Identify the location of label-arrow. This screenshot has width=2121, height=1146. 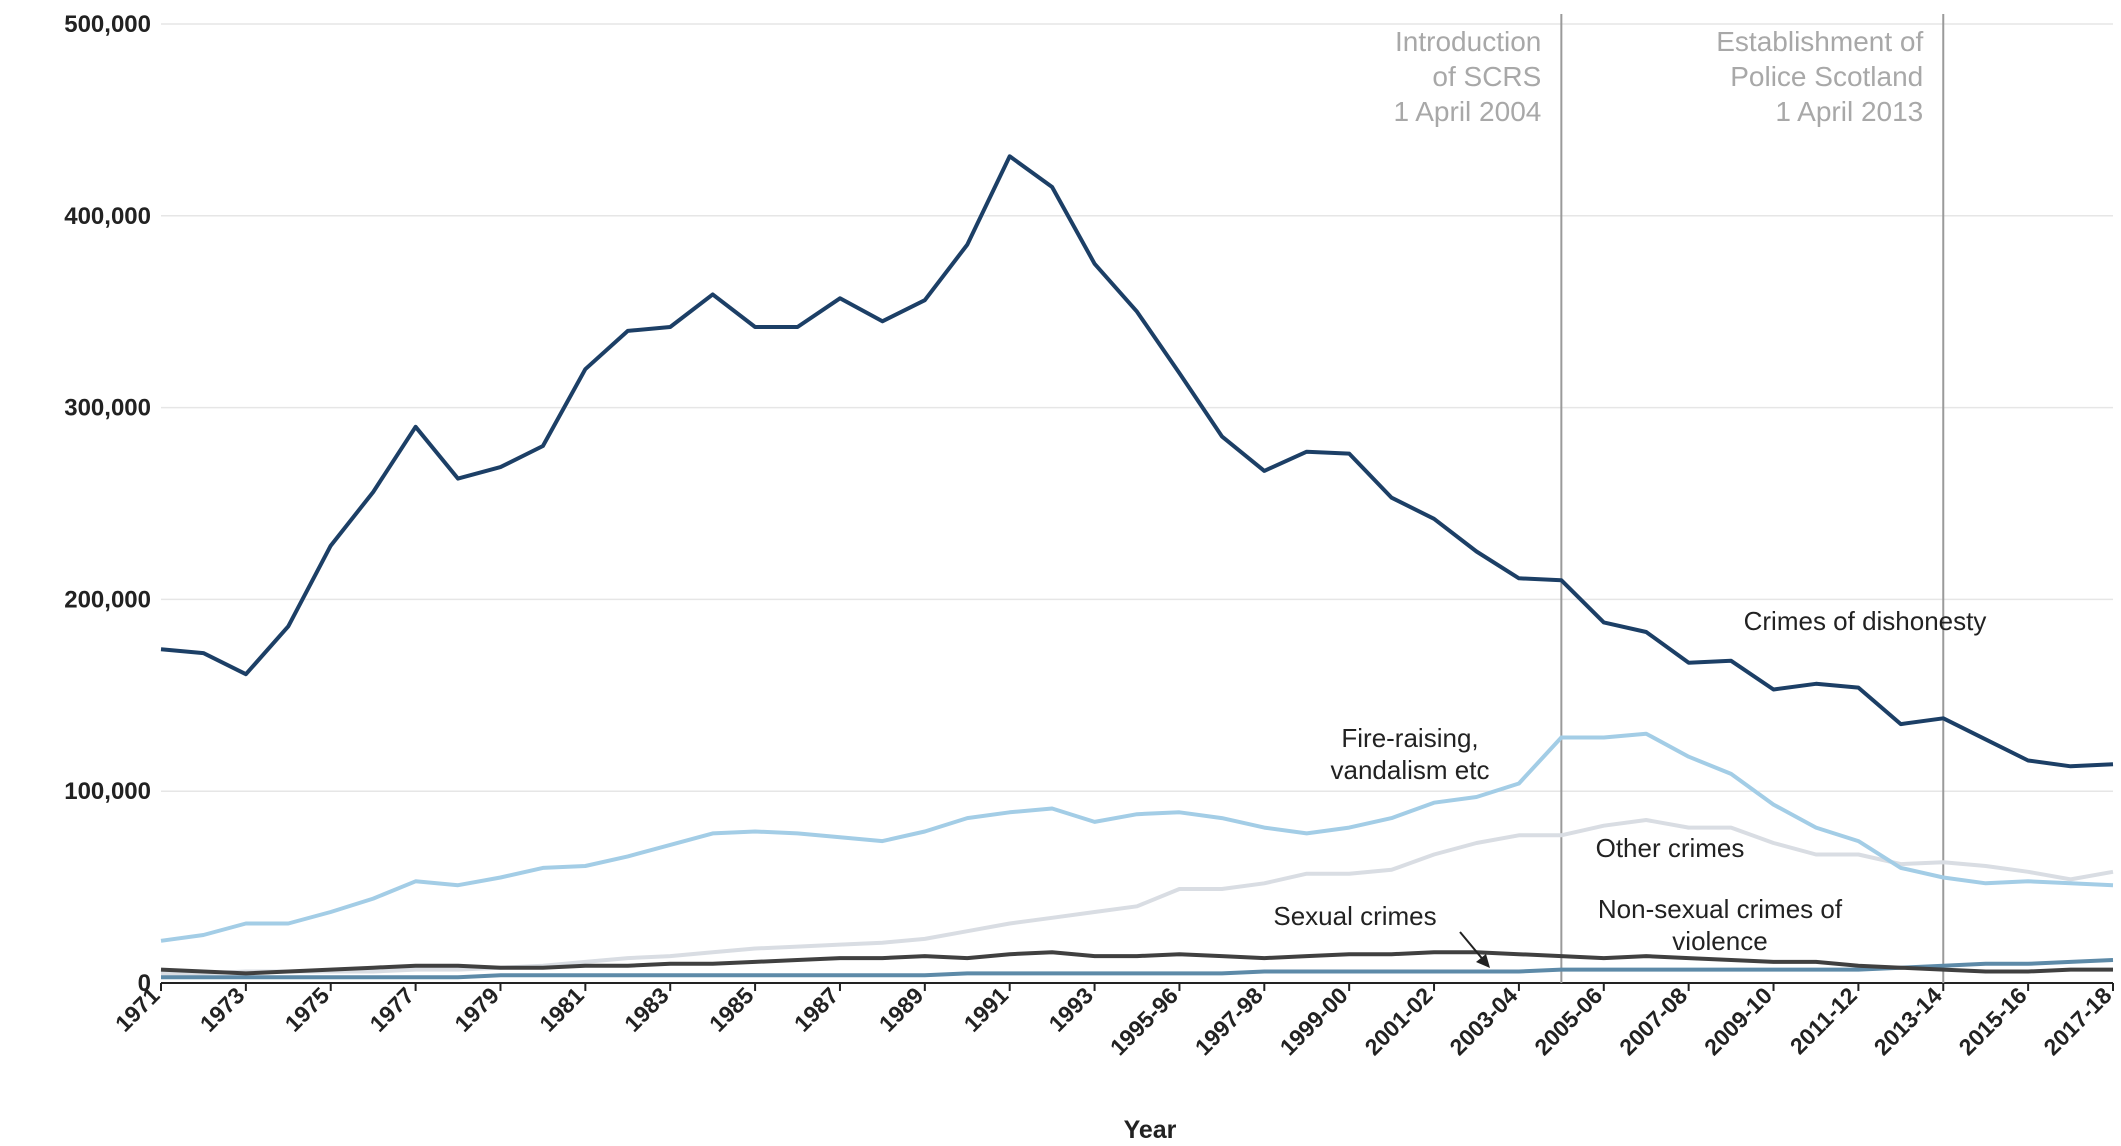
(1472, 947).